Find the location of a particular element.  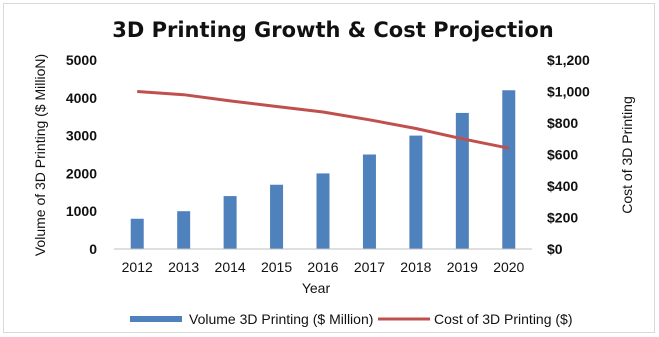

legend-label-volume: Volume 3D Printing ($ Million) is located at coordinates (281, 319).